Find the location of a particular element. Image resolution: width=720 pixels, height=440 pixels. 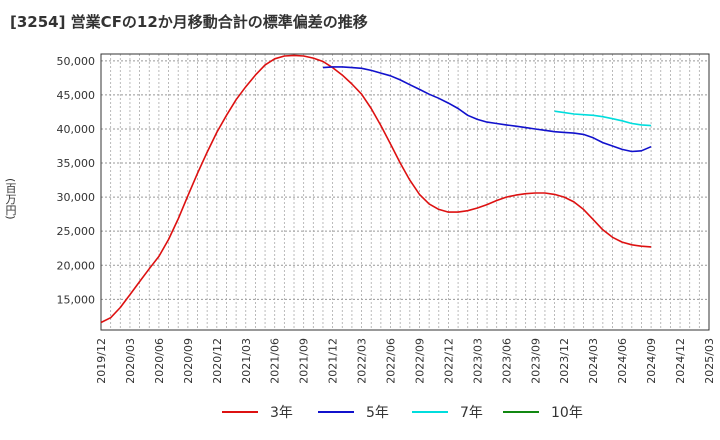

y-tick-label: 50,000 is located at coordinates (76, 61).